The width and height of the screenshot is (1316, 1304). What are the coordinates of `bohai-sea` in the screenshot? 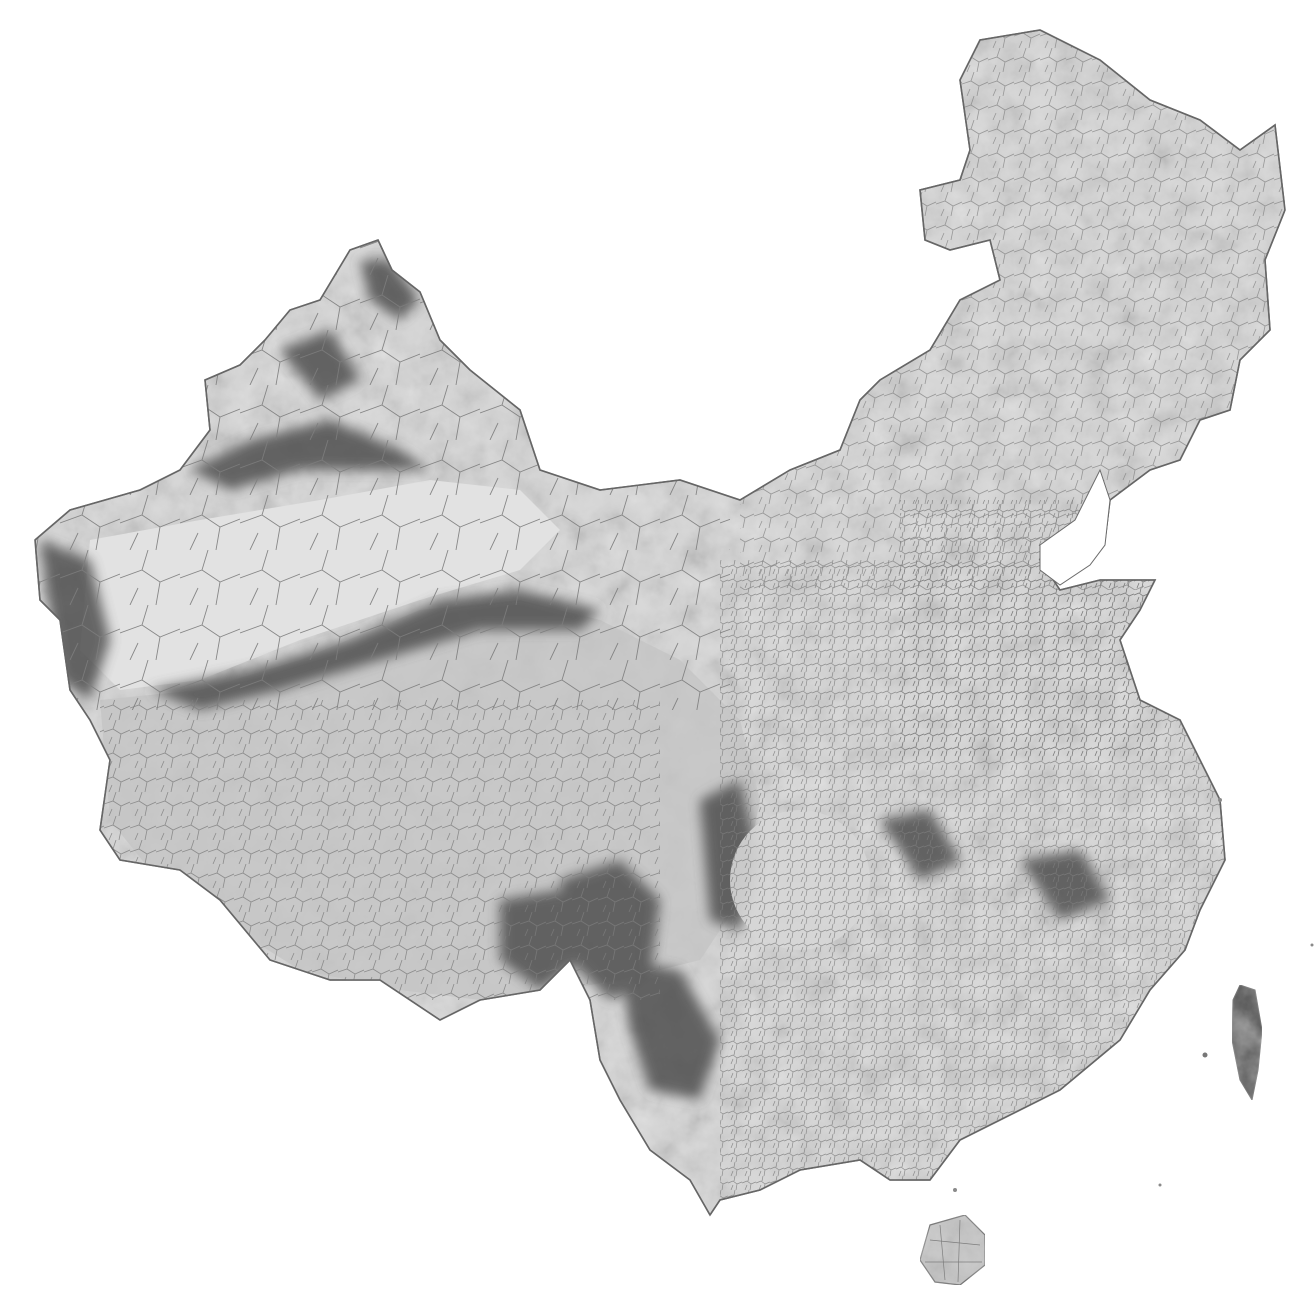 It's located at (1075, 527).